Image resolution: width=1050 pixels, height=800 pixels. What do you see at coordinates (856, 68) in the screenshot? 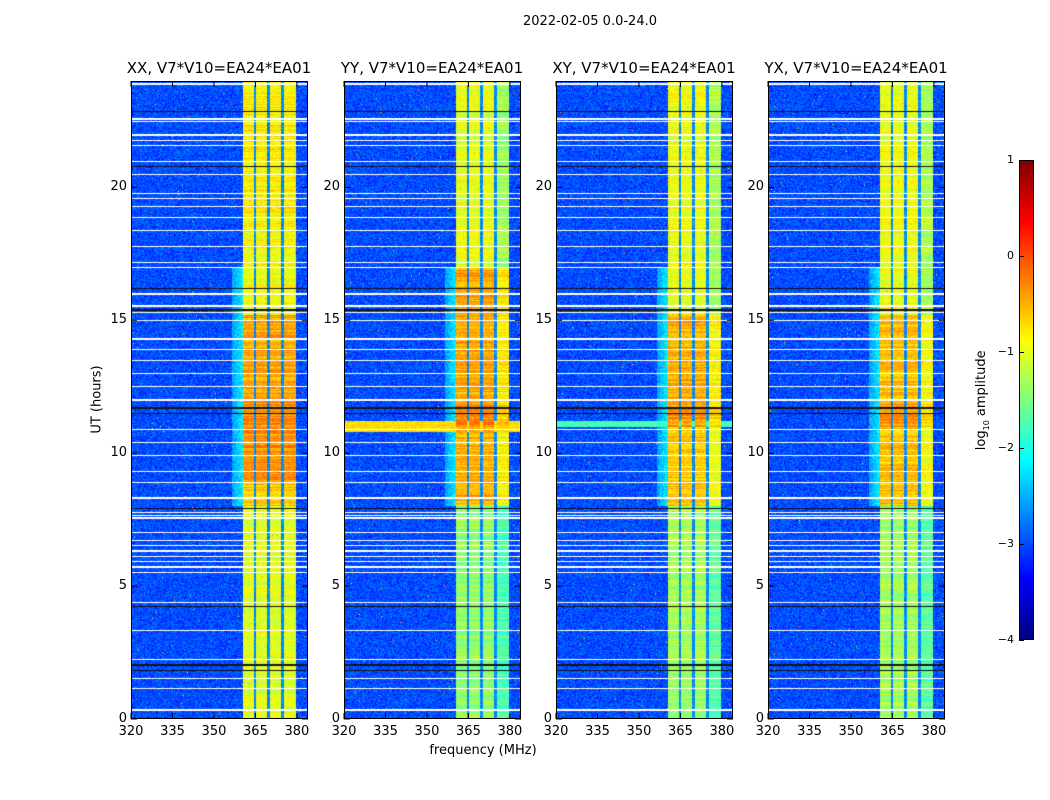
I see `panel-title: YX, V7*V10=EA24*EA01` at bounding box center [856, 68].